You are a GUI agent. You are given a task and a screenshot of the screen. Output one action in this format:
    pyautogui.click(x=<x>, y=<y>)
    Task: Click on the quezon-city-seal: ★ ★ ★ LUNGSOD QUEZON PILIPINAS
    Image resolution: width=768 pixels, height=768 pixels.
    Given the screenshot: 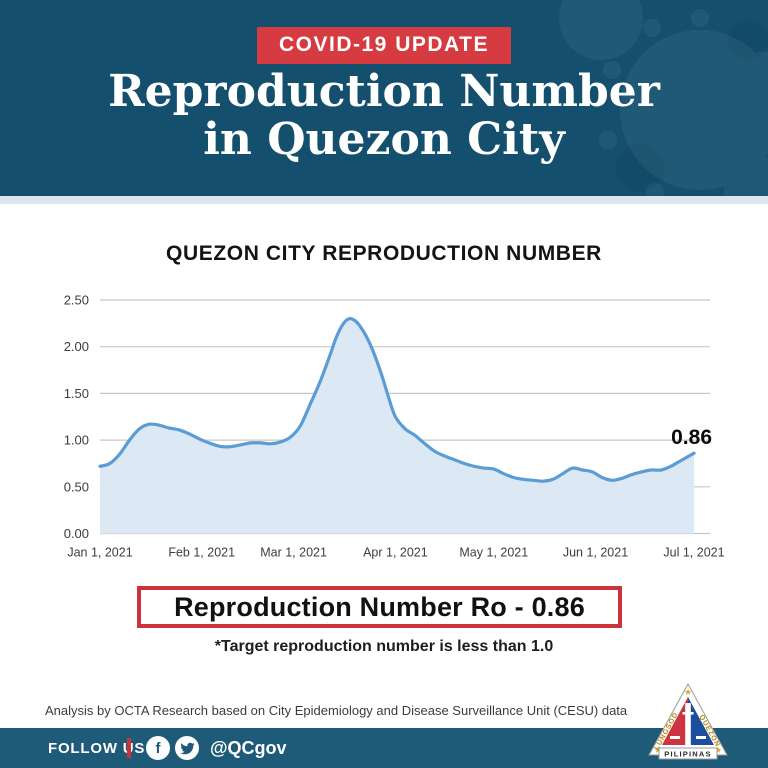 What is the action you would take?
    pyautogui.click(x=688, y=721)
    